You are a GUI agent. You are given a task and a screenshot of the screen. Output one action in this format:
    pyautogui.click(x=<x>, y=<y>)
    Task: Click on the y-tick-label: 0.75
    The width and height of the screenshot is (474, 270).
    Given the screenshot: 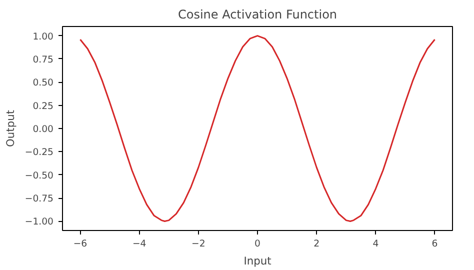 What is the action you would take?
    pyautogui.click(x=43, y=60)
    